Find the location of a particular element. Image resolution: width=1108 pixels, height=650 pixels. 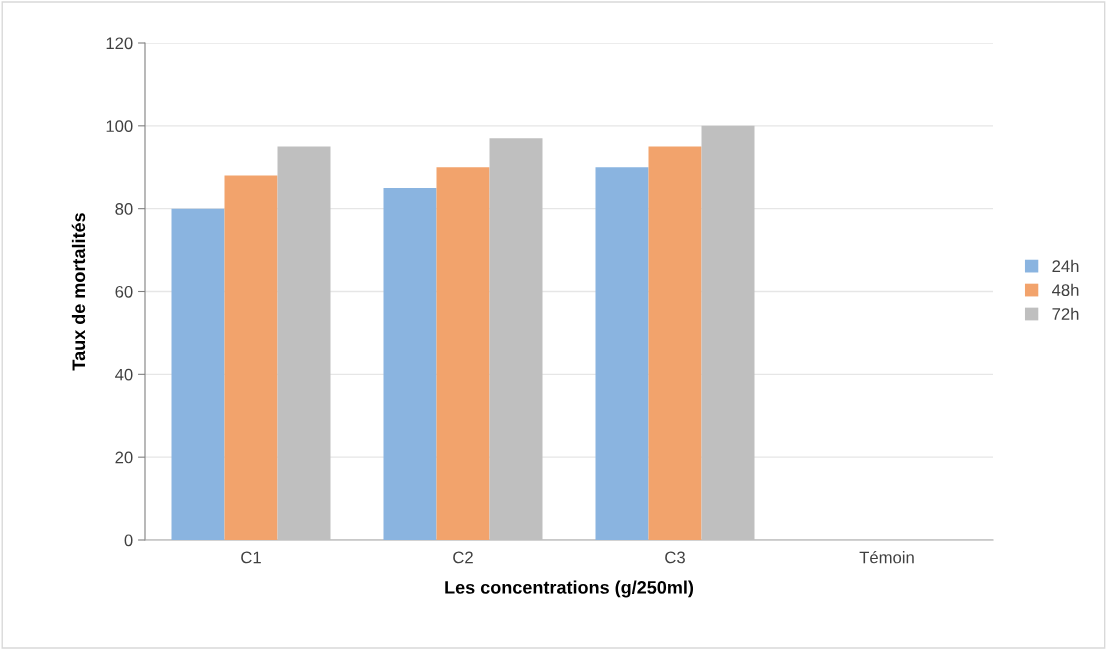

legend-label: 24h is located at coordinates (1065, 265).